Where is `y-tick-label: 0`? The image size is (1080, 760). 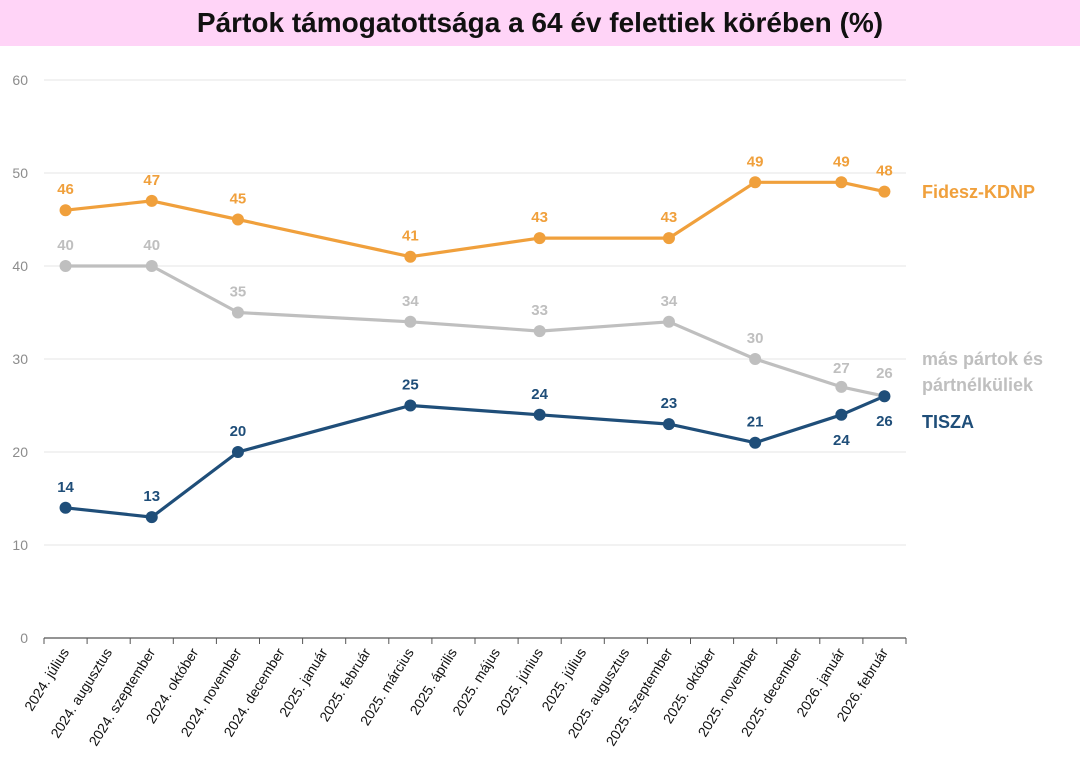
y-tick-label: 0 is located at coordinates (24, 638).